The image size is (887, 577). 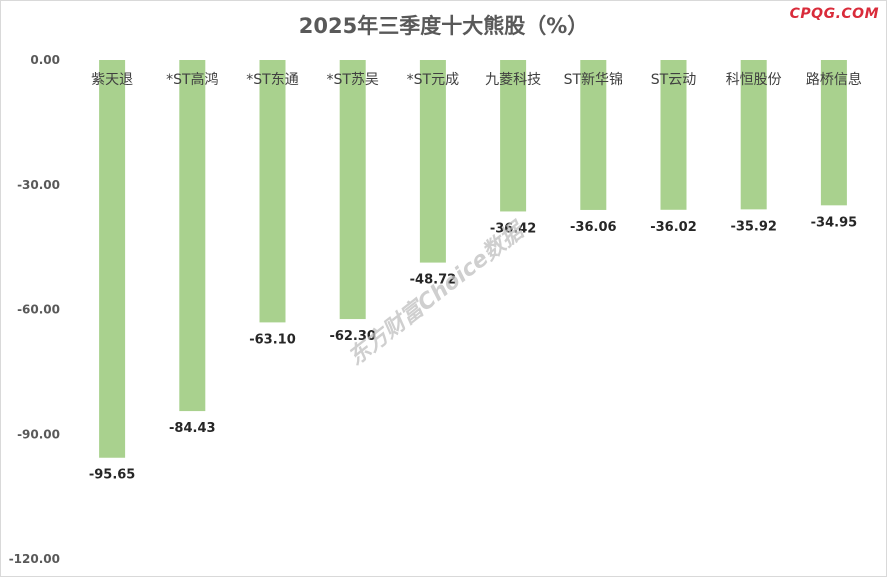 What do you see at coordinates (352, 336) in the screenshot?
I see `data-label: -62.30` at bounding box center [352, 336].